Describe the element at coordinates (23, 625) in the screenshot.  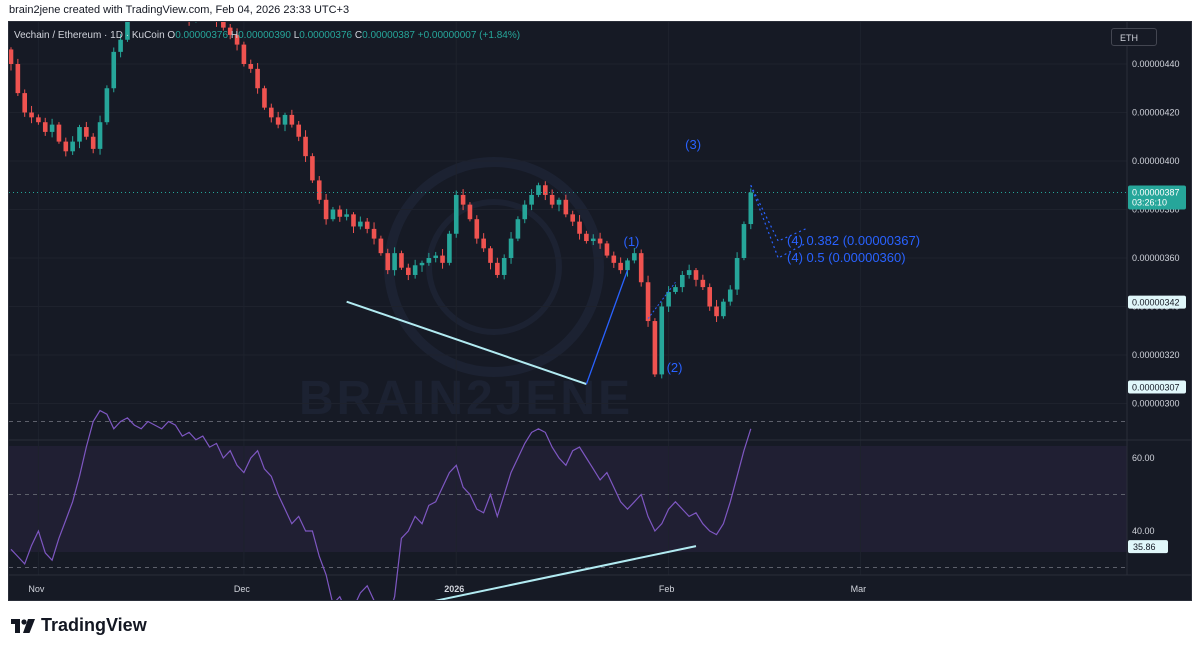
I see `tradingview-logo-icon` at that location.